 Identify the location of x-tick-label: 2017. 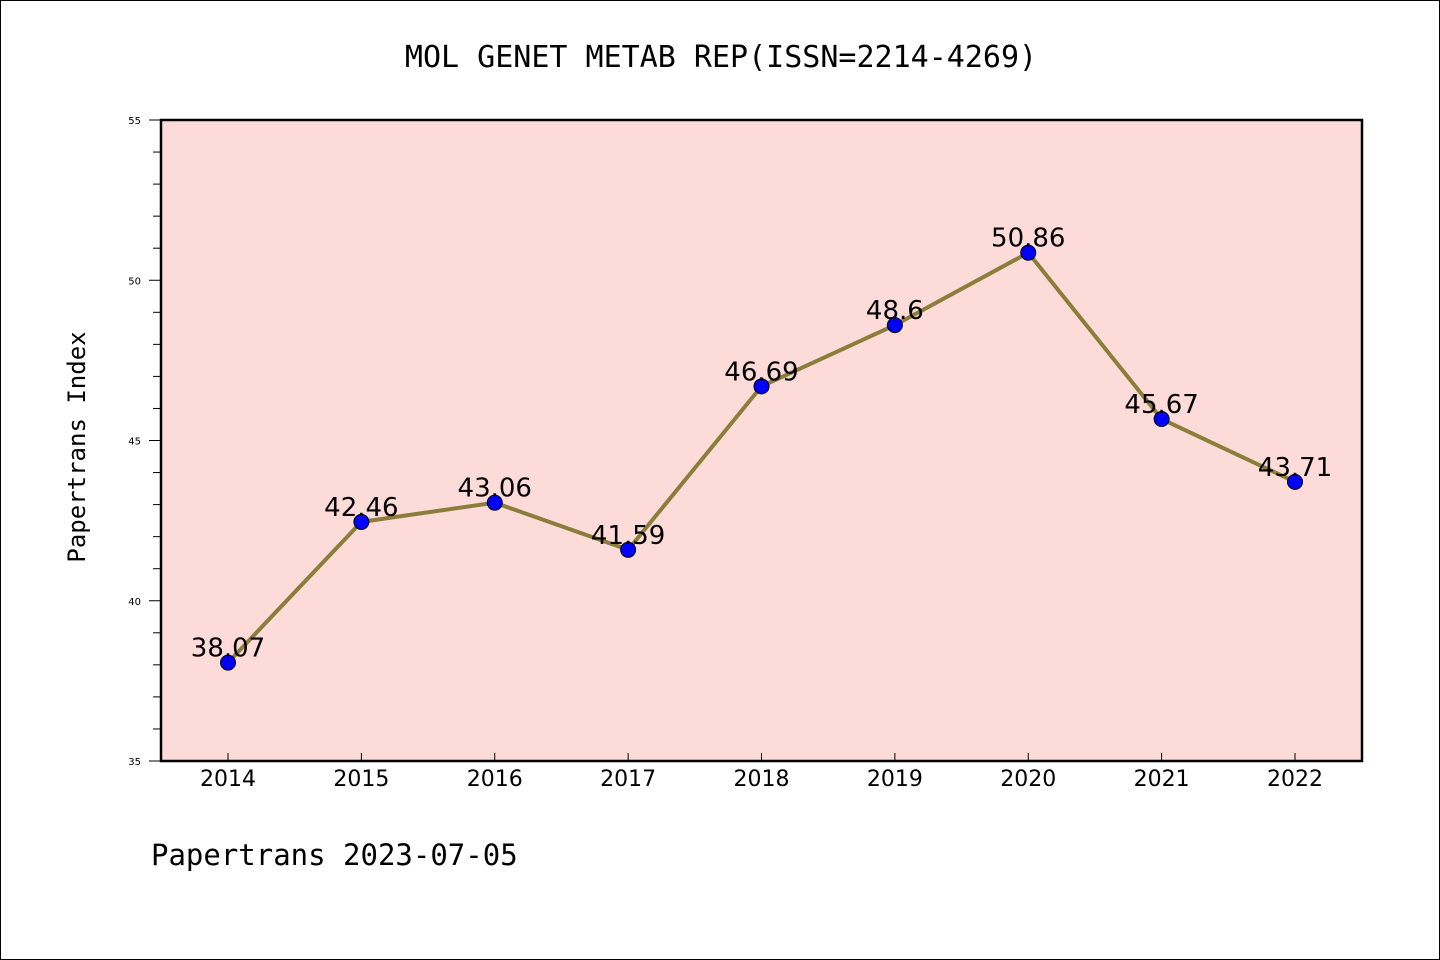
(628, 779).